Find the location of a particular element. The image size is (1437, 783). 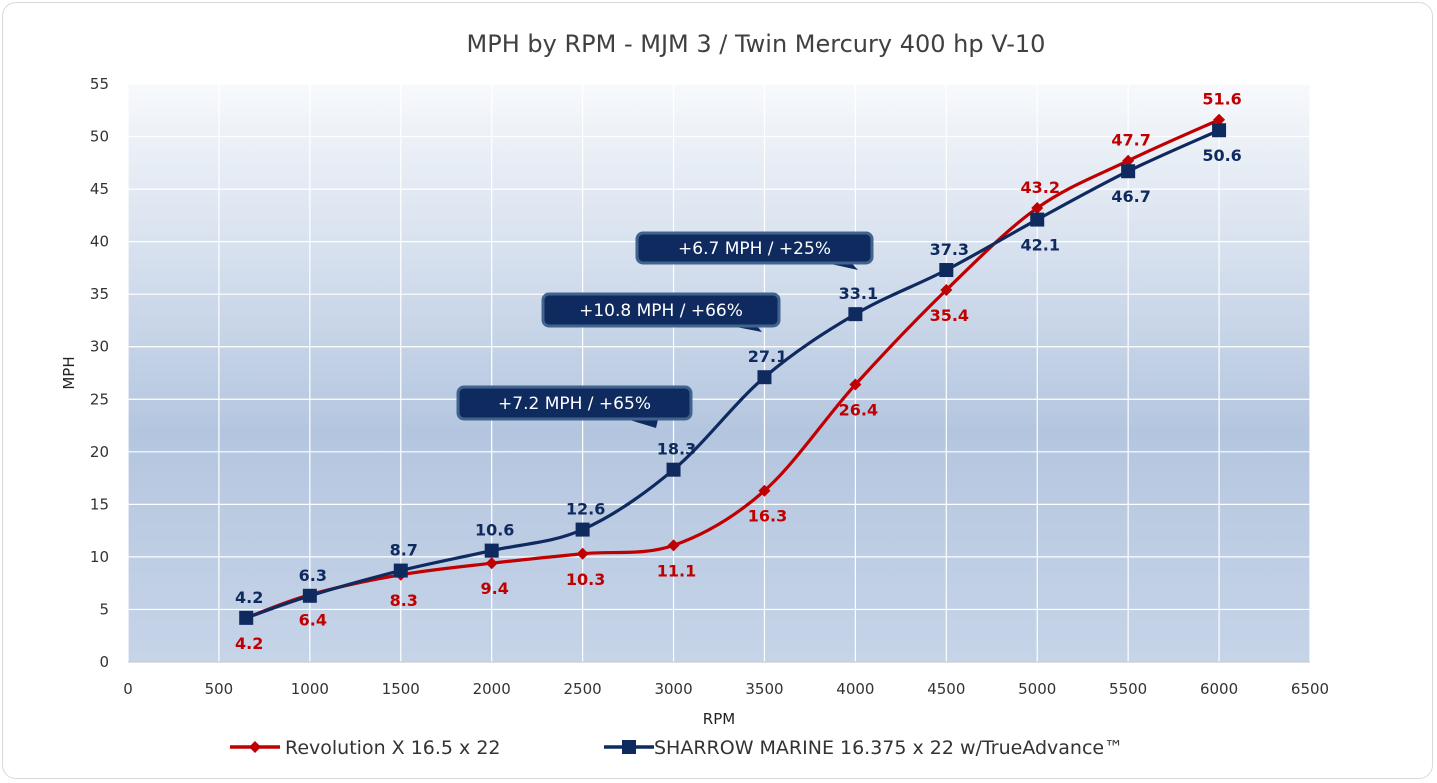

data-label: 46.7 is located at coordinates (1130, 196).